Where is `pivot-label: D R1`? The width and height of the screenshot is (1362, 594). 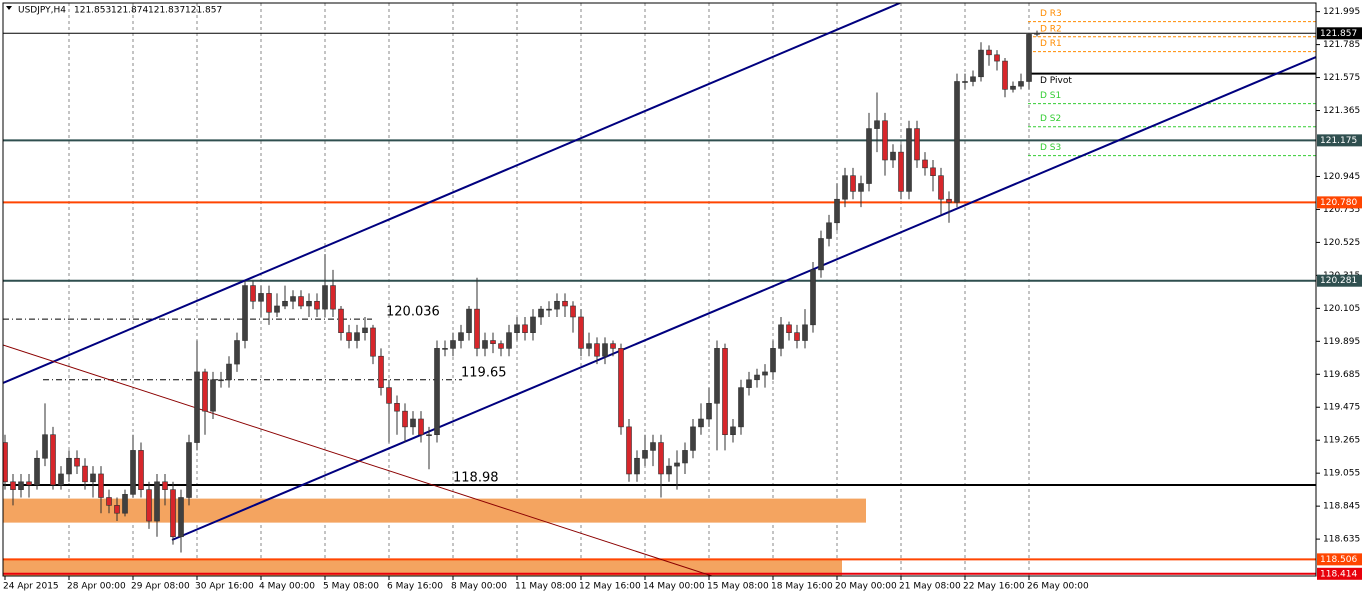 pivot-label: D R1 is located at coordinates (1051, 44).